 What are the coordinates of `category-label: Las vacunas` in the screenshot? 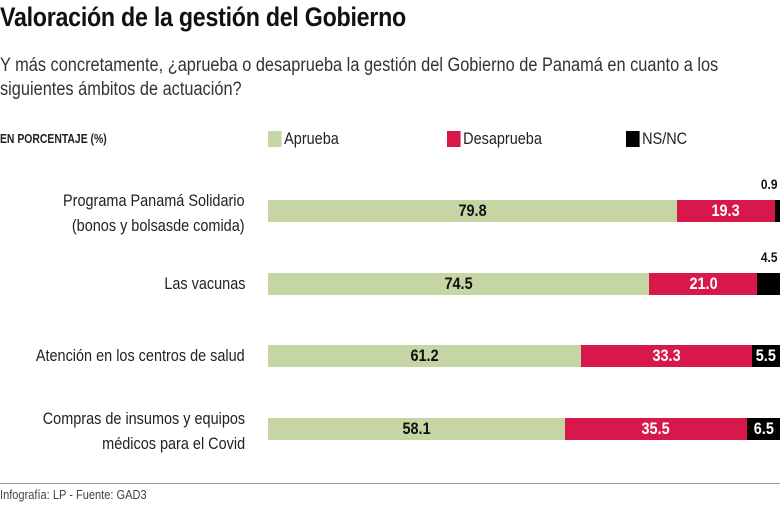 It's located at (204, 283).